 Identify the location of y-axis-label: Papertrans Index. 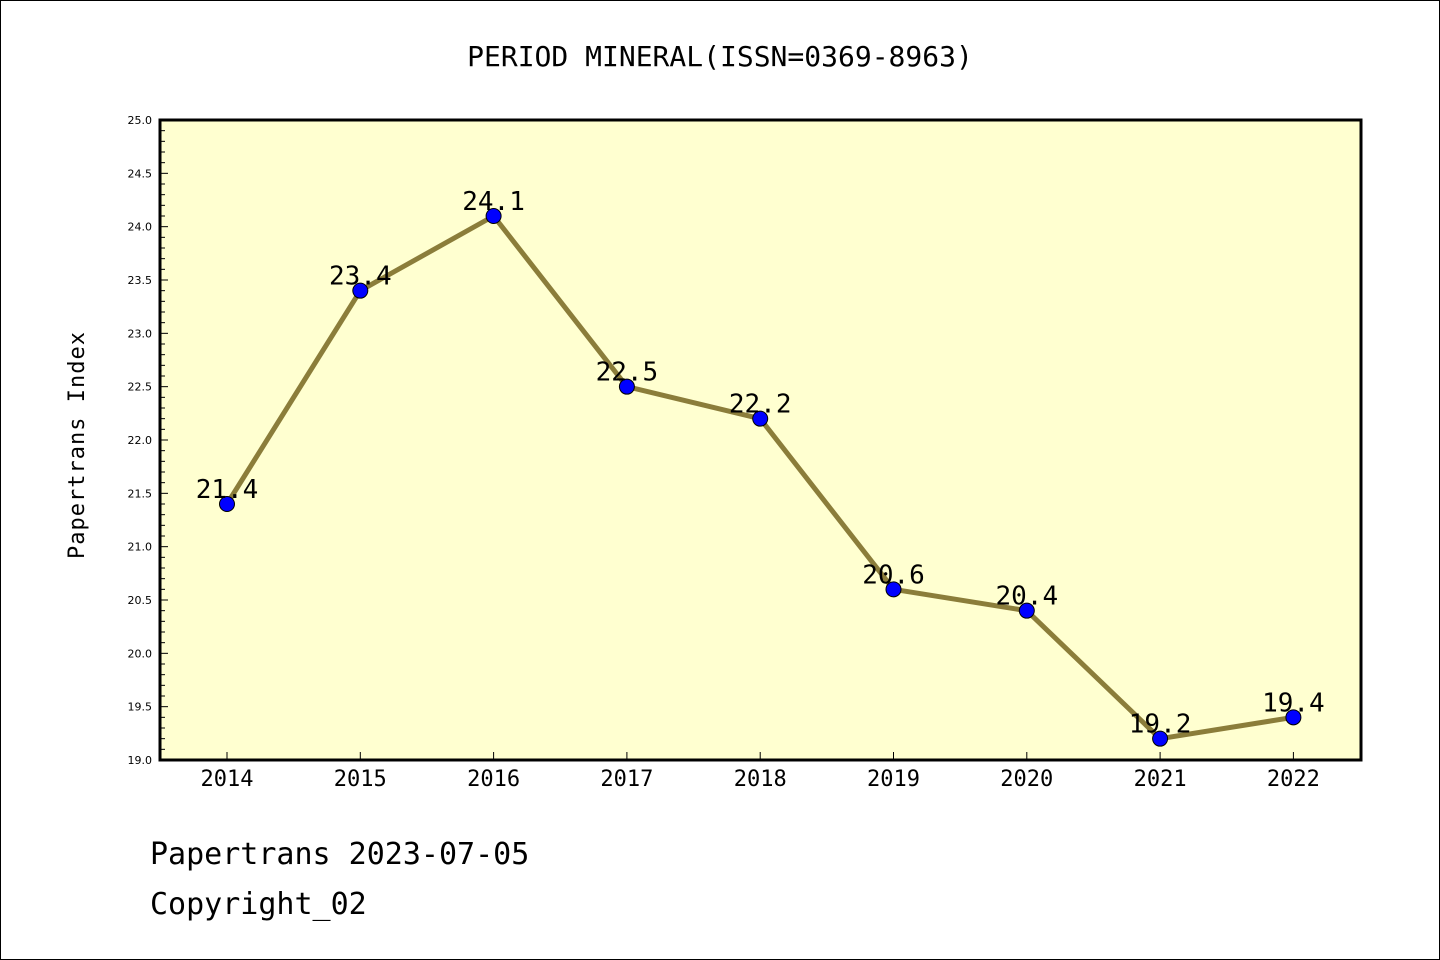
(77, 445).